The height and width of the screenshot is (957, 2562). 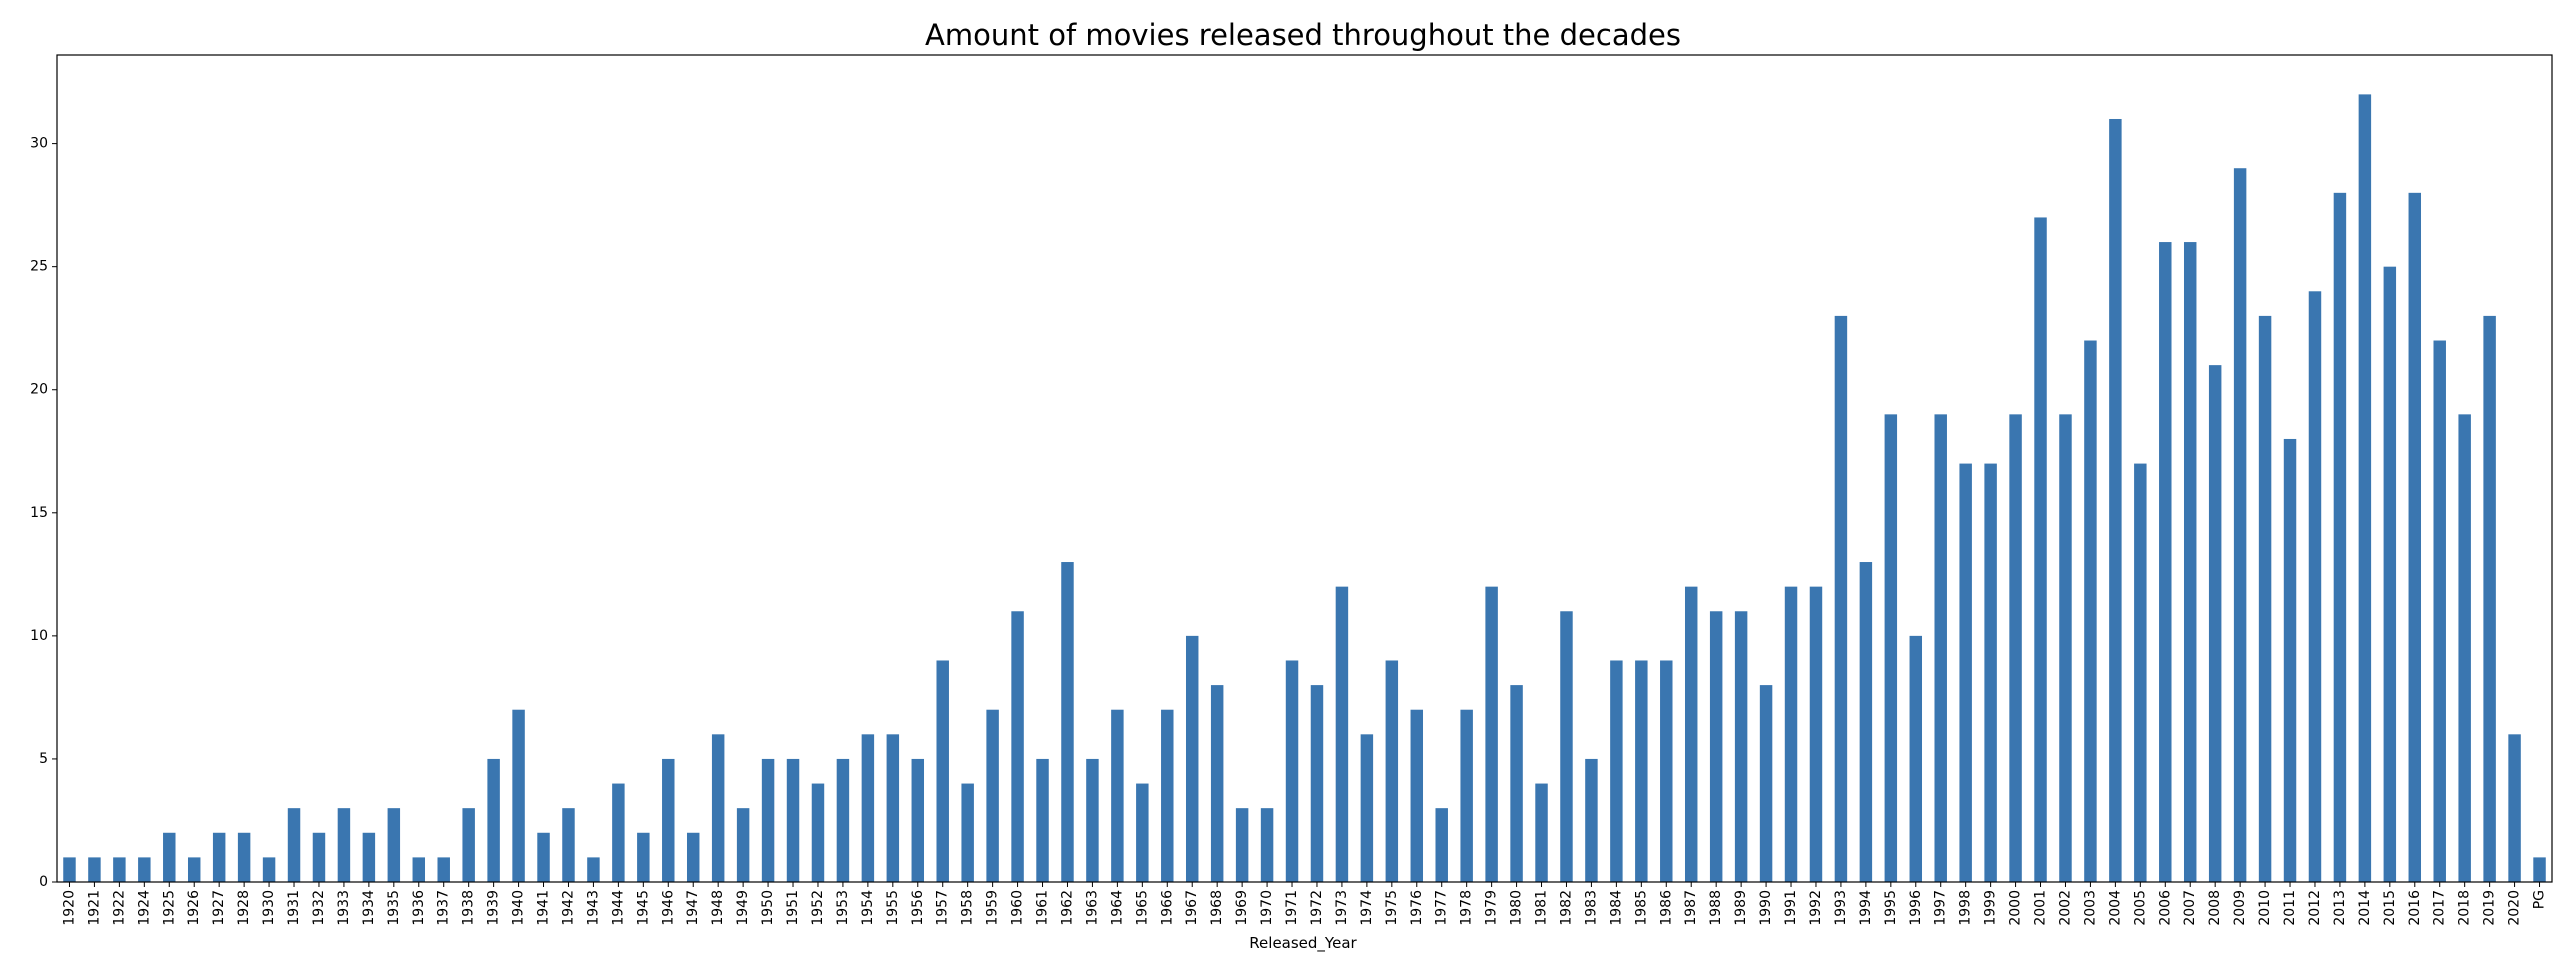 What do you see at coordinates (369, 908) in the screenshot?
I see `x-tick-label: 1934` at bounding box center [369, 908].